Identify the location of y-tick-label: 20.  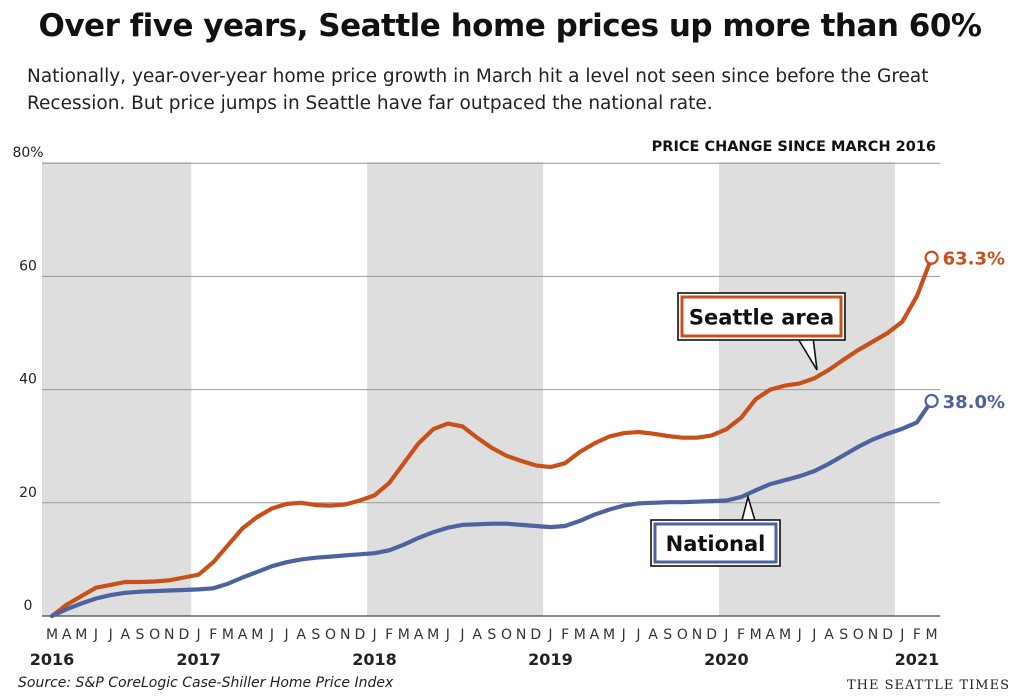
(28, 493).